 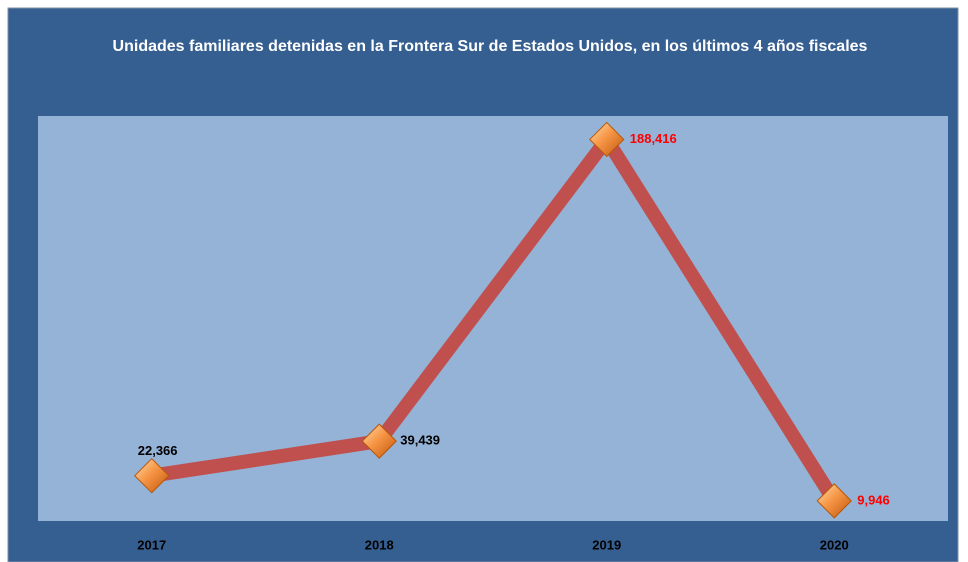 What do you see at coordinates (653, 138) in the screenshot?
I see `data-label: 188,416` at bounding box center [653, 138].